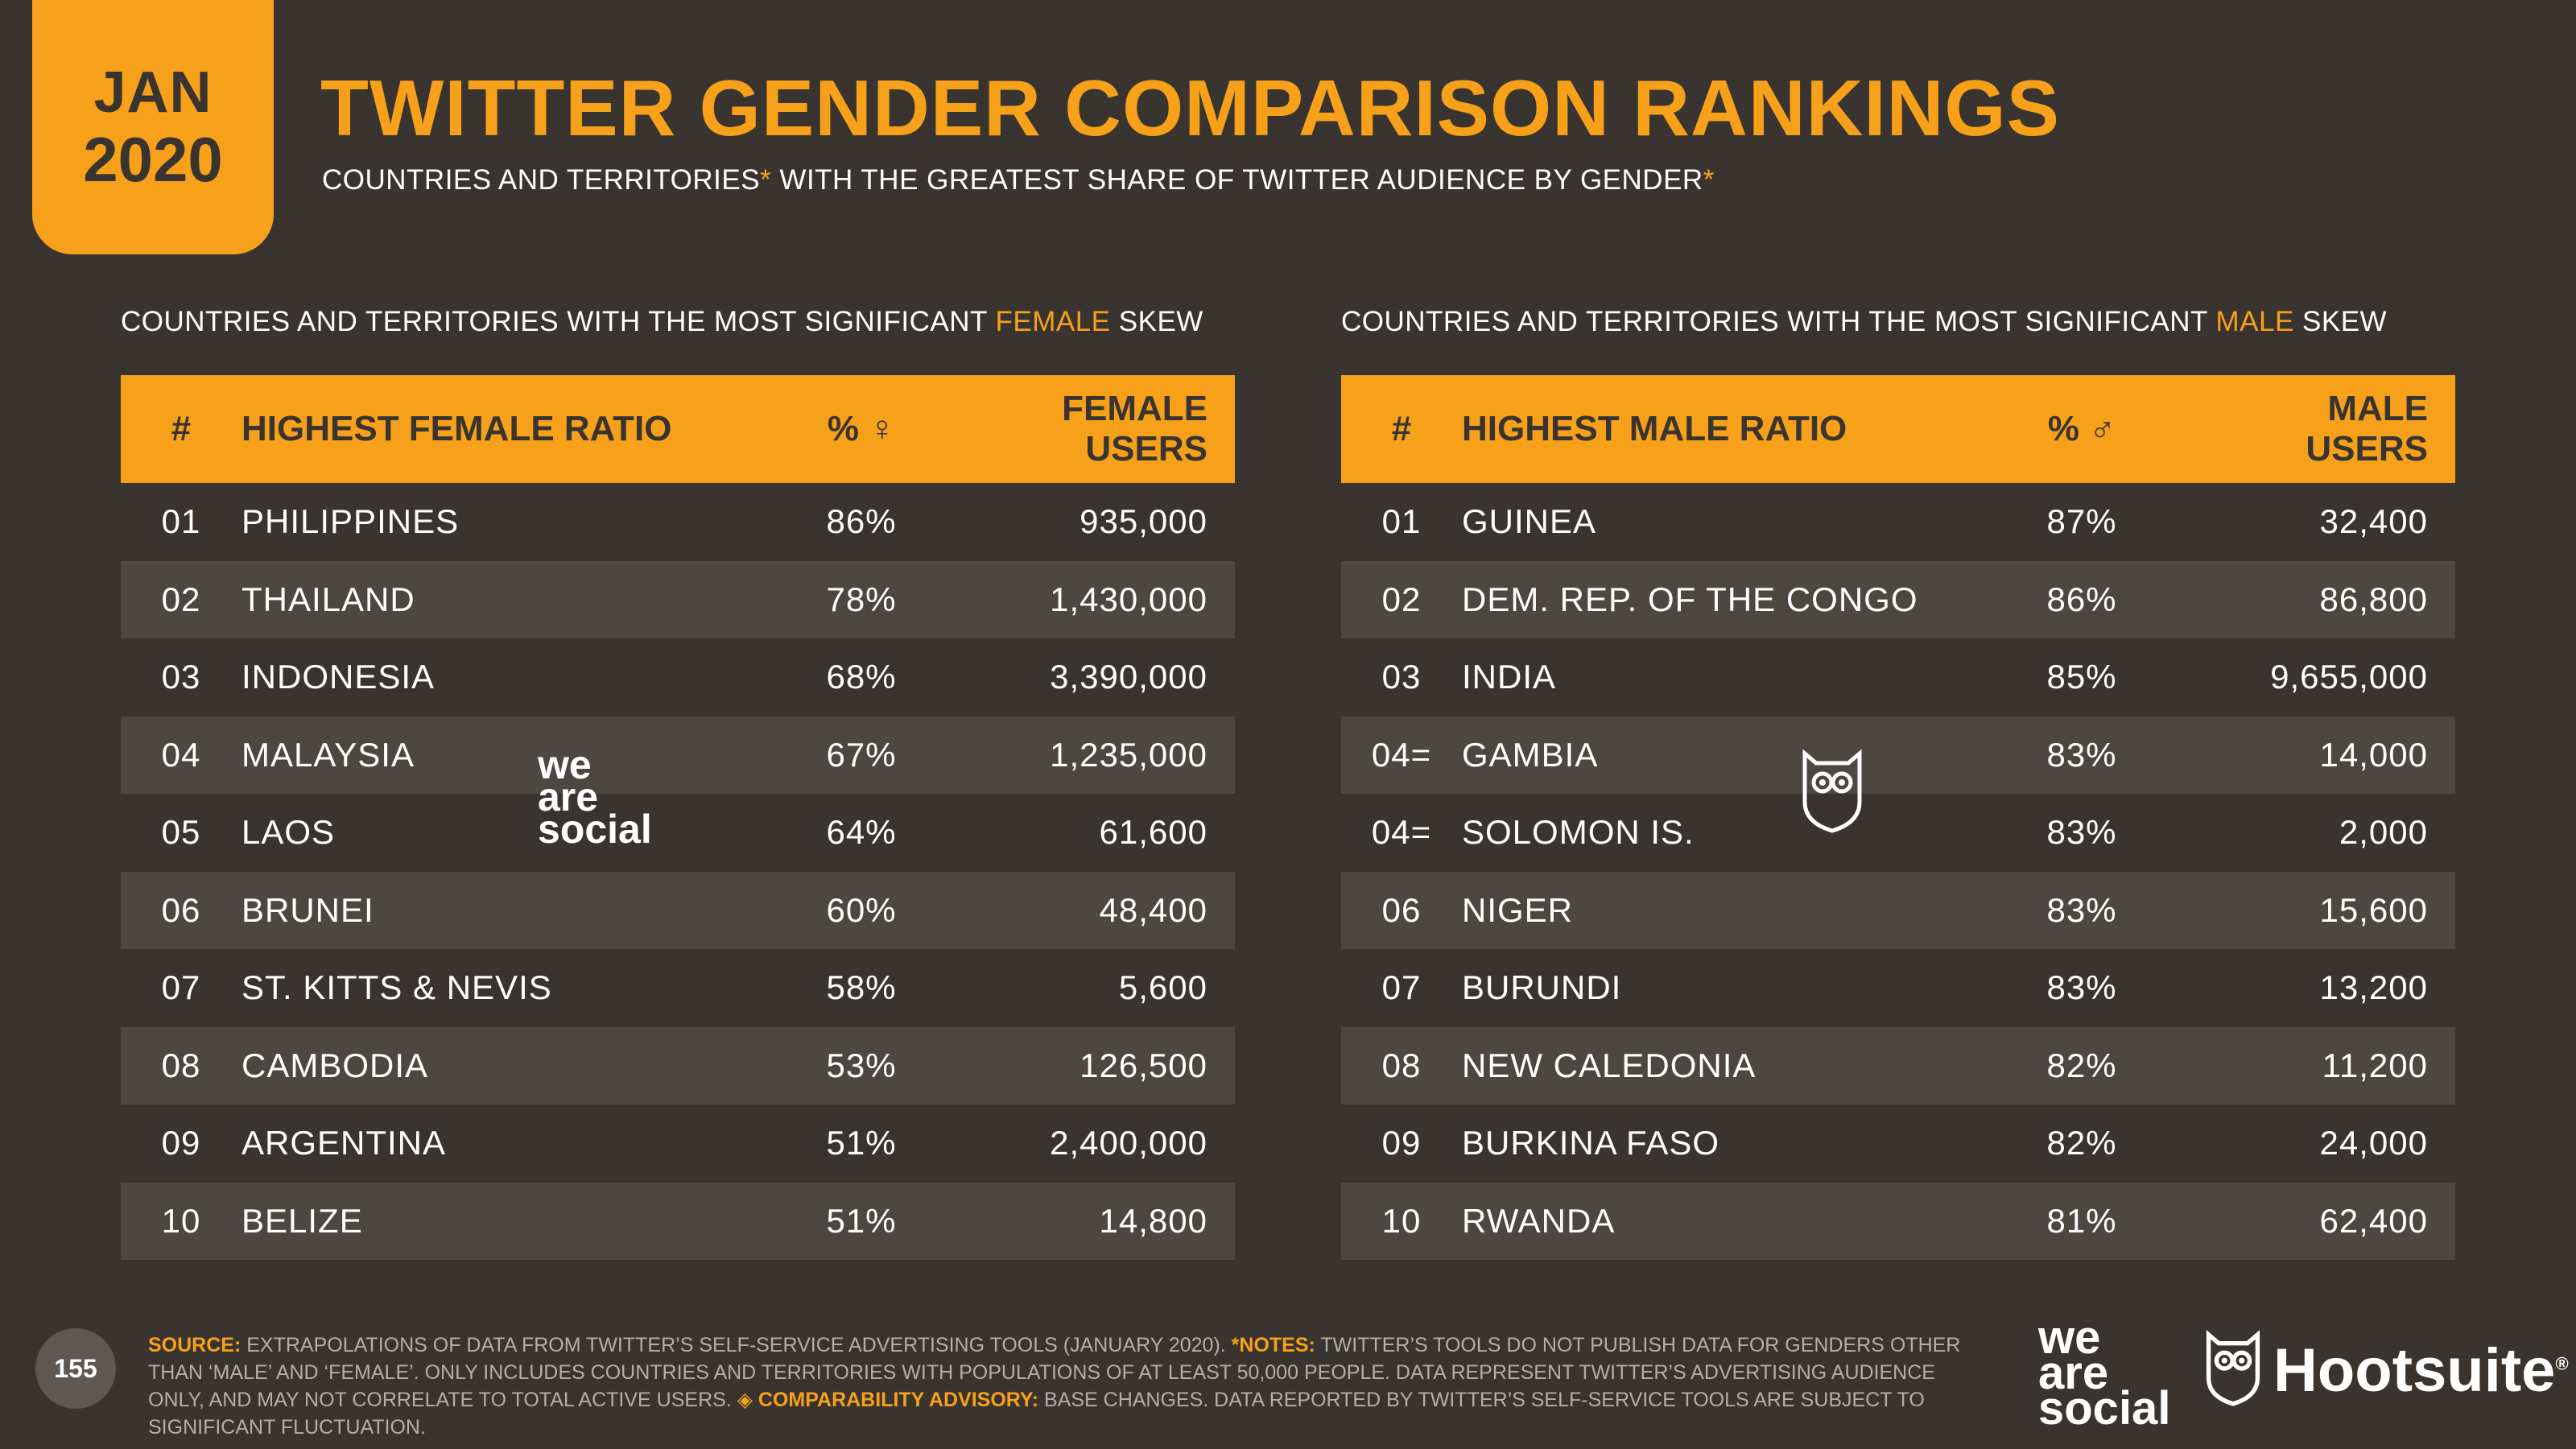 This screenshot has width=2576, height=1449. I want to click on users-cell: 15,600, so click(2373, 909).